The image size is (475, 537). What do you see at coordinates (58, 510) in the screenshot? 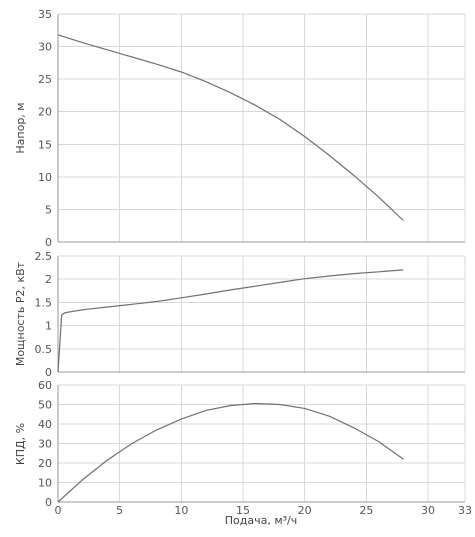
I see `x-tick-label: 0` at bounding box center [58, 510].